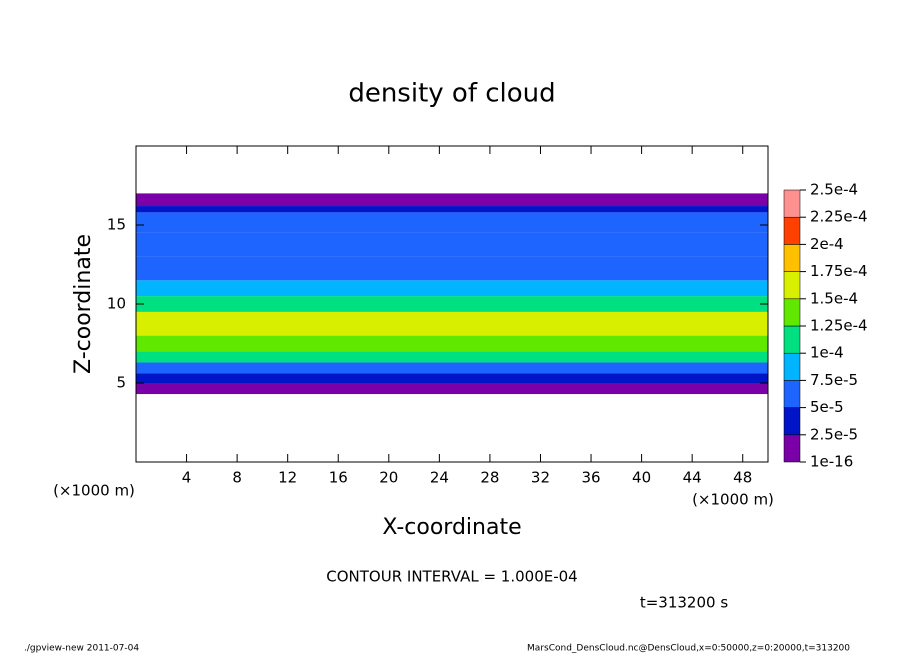 The height and width of the screenshot is (654, 904). Describe the element at coordinates (839, 271) in the screenshot. I see `colorbar-label: 1.75e-4` at that location.